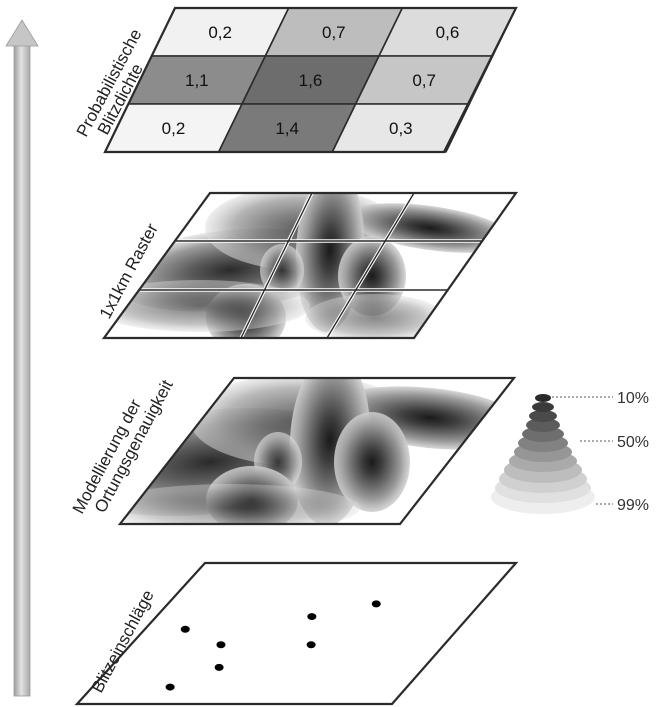 The height and width of the screenshot is (707, 660). What do you see at coordinates (448, 32) in the screenshot?
I see `density-cell-value: 0,6` at bounding box center [448, 32].